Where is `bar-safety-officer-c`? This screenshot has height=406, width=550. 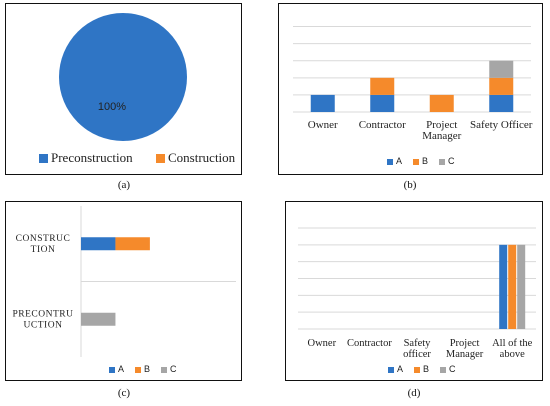
bar-safety-officer-c is located at coordinates (501, 69).